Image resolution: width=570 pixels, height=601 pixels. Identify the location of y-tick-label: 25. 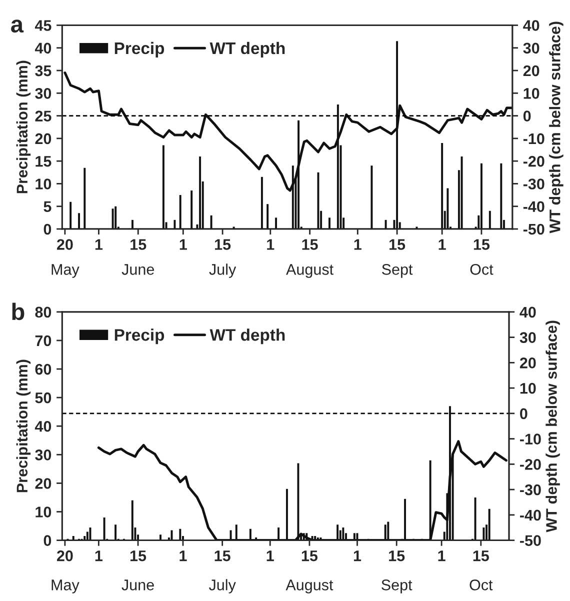
(43, 116).